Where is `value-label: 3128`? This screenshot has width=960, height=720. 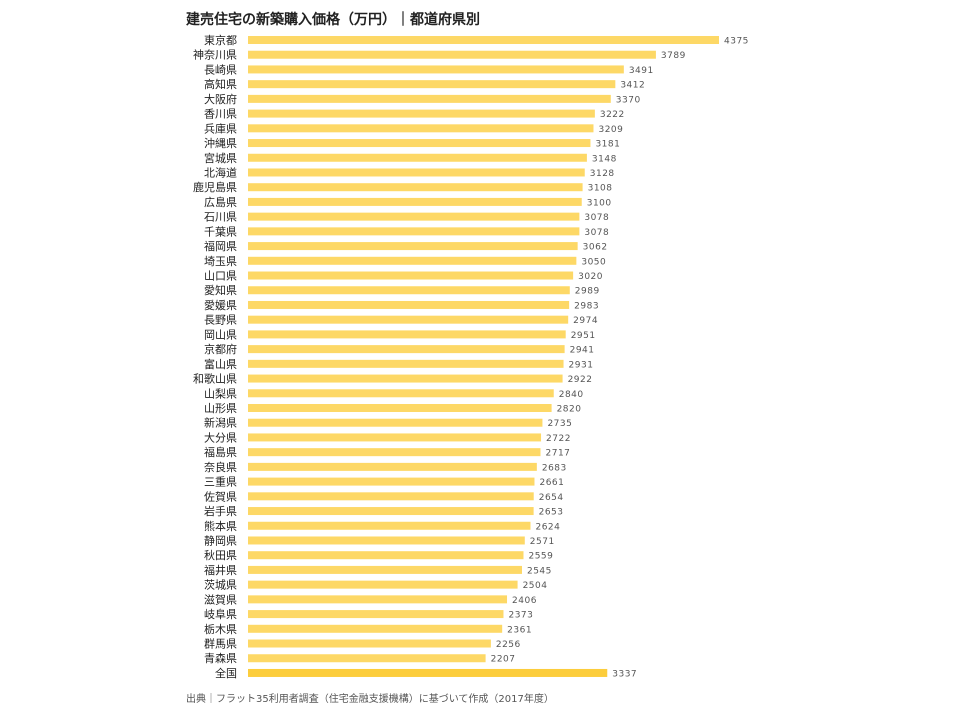
value-label: 3128 is located at coordinates (602, 174).